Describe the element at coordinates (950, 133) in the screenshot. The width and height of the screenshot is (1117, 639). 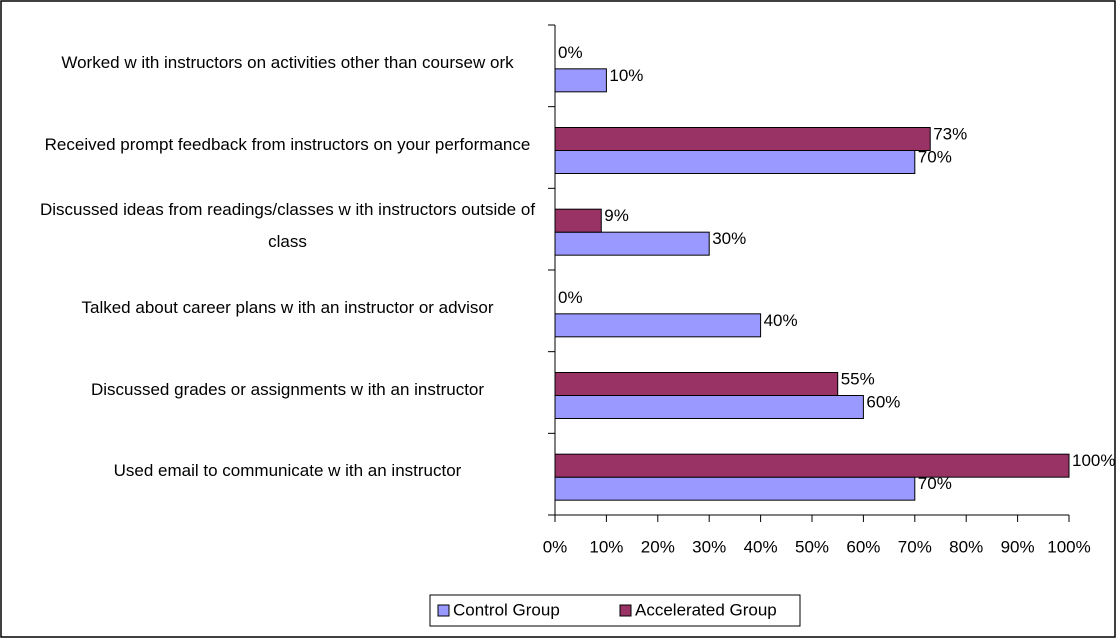
I see `data-label: 73%` at that location.